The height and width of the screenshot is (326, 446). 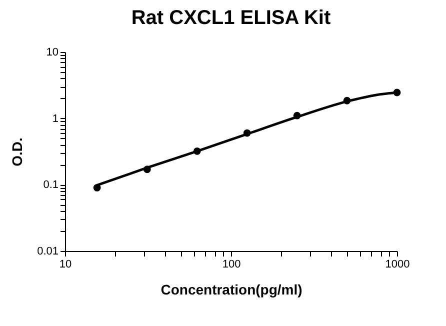 What do you see at coordinates (52, 52) in the screenshot?
I see `y-tick-label: 10` at bounding box center [52, 52].